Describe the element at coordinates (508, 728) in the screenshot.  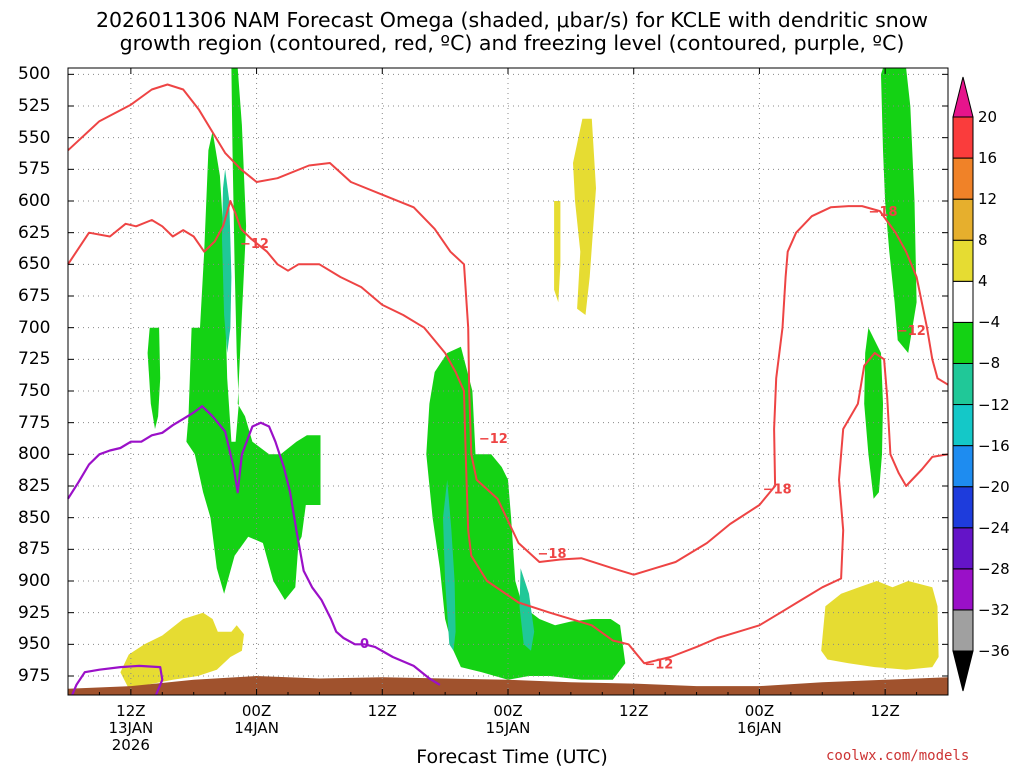
I see `x-tick-date: 15JAN` at that location.